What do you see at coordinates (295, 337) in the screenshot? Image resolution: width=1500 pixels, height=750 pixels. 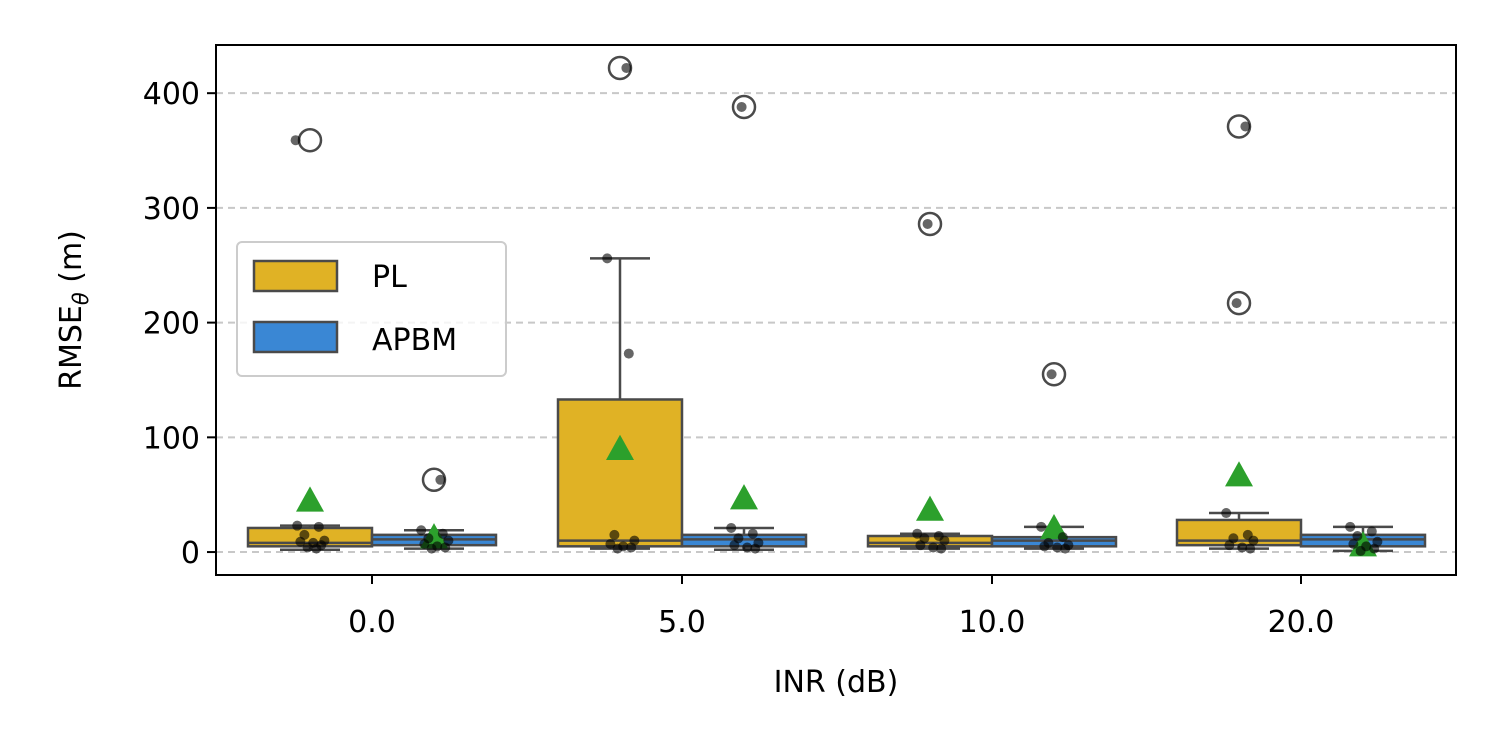 I see `legend-swatch-apbm` at bounding box center [295, 337].